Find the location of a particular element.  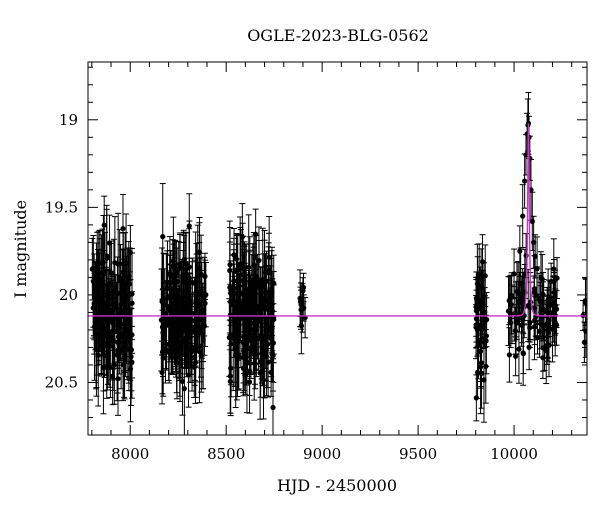

chart-title: OGLE-2023-BLG-0562 is located at coordinates (338, 35).